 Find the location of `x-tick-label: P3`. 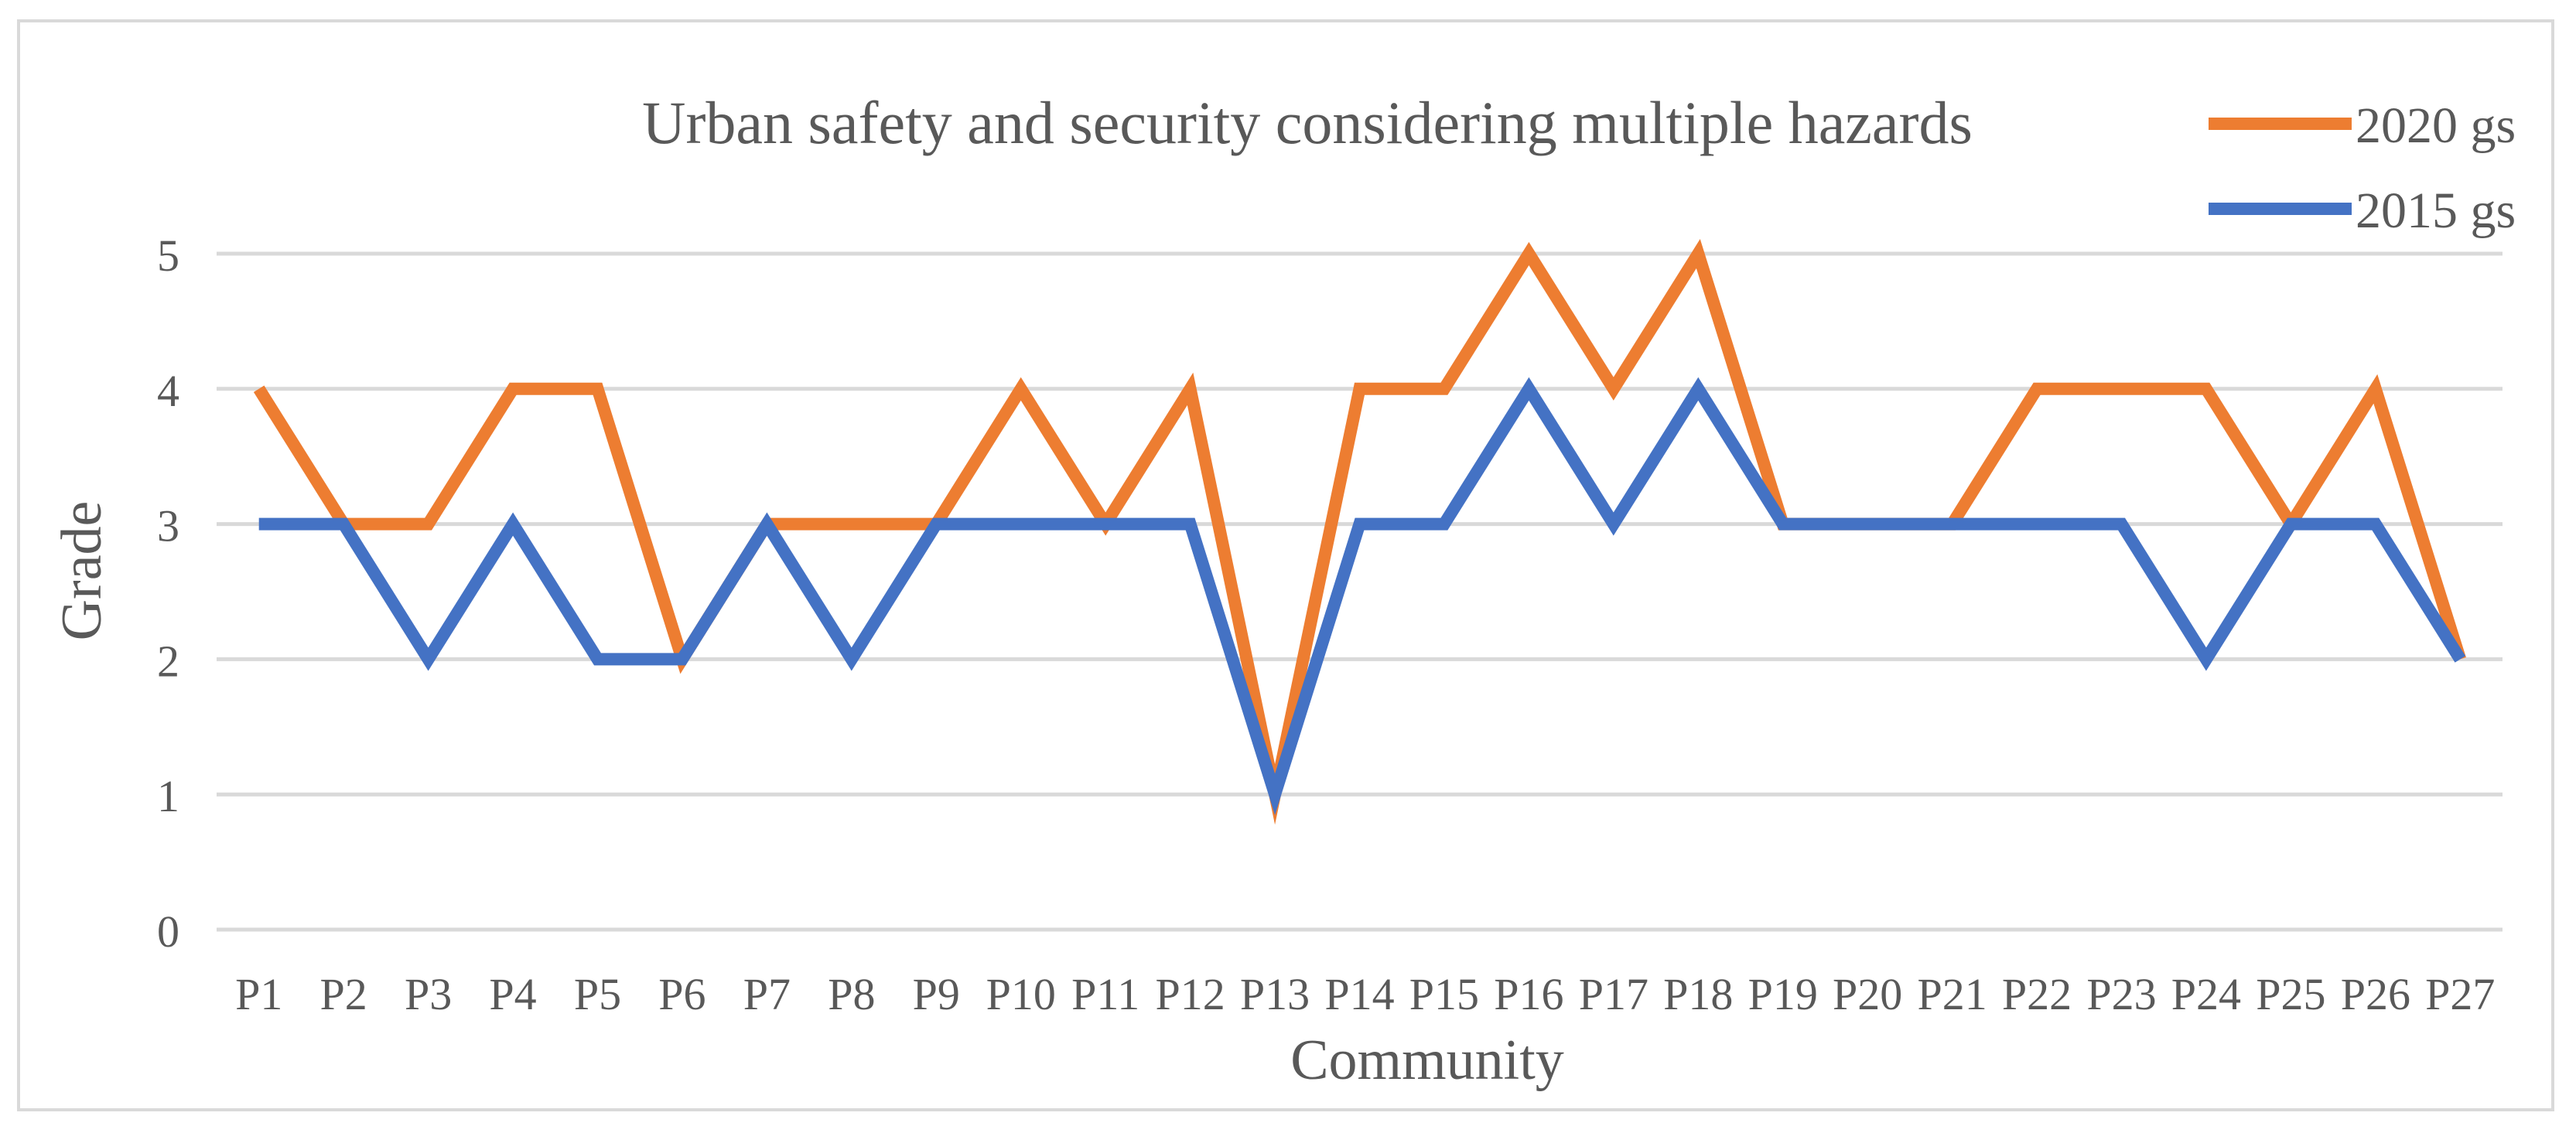

x-tick-label: P3 is located at coordinates (428, 994).